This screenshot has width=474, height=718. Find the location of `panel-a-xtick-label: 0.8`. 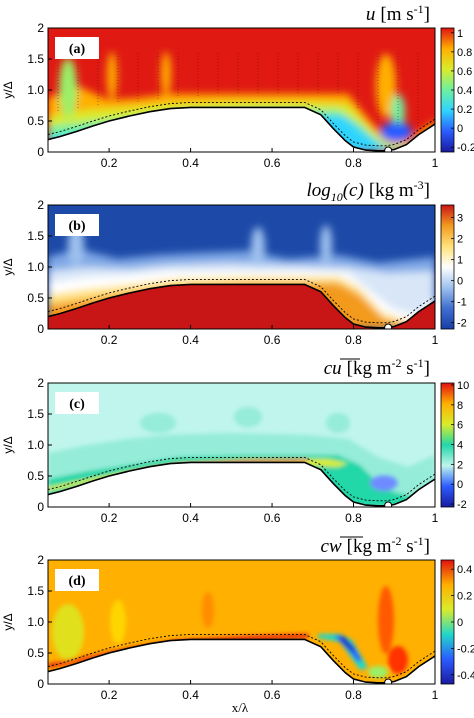

panel-a-xtick-label: 0.8 is located at coordinates (353, 163).